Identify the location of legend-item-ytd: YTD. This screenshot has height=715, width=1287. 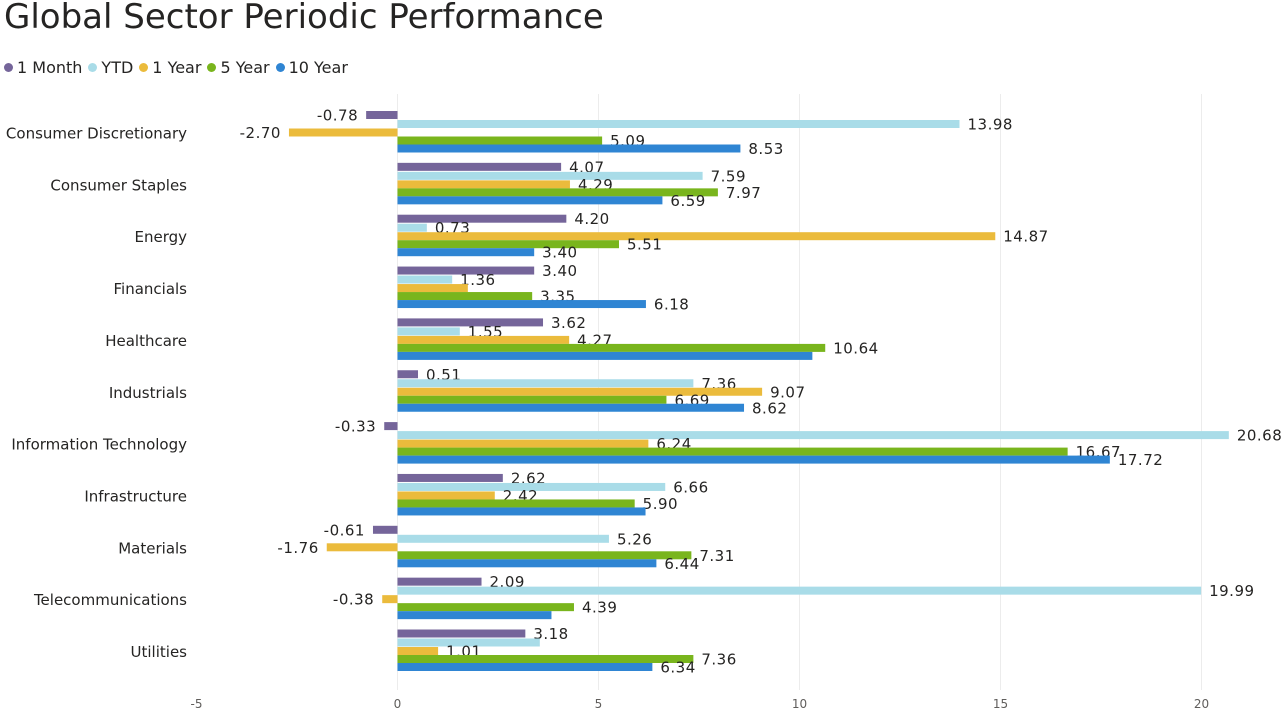
(110, 67).